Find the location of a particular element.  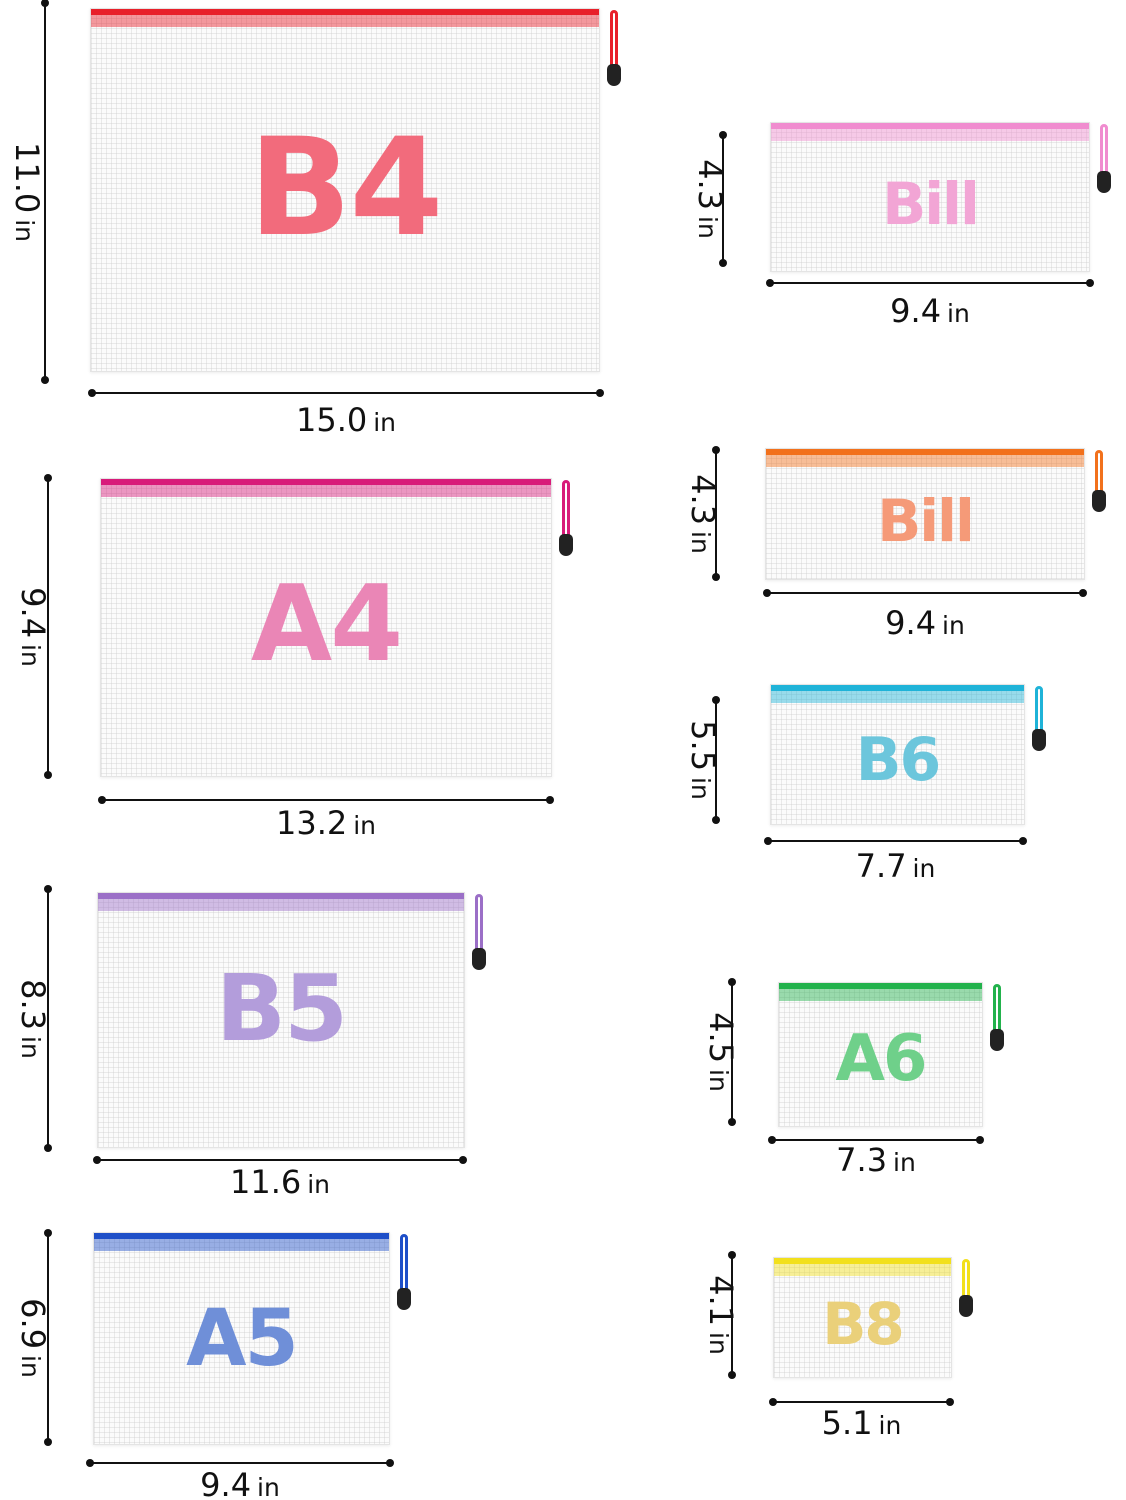

height-value: 4.3 is located at coordinates (703, 499).